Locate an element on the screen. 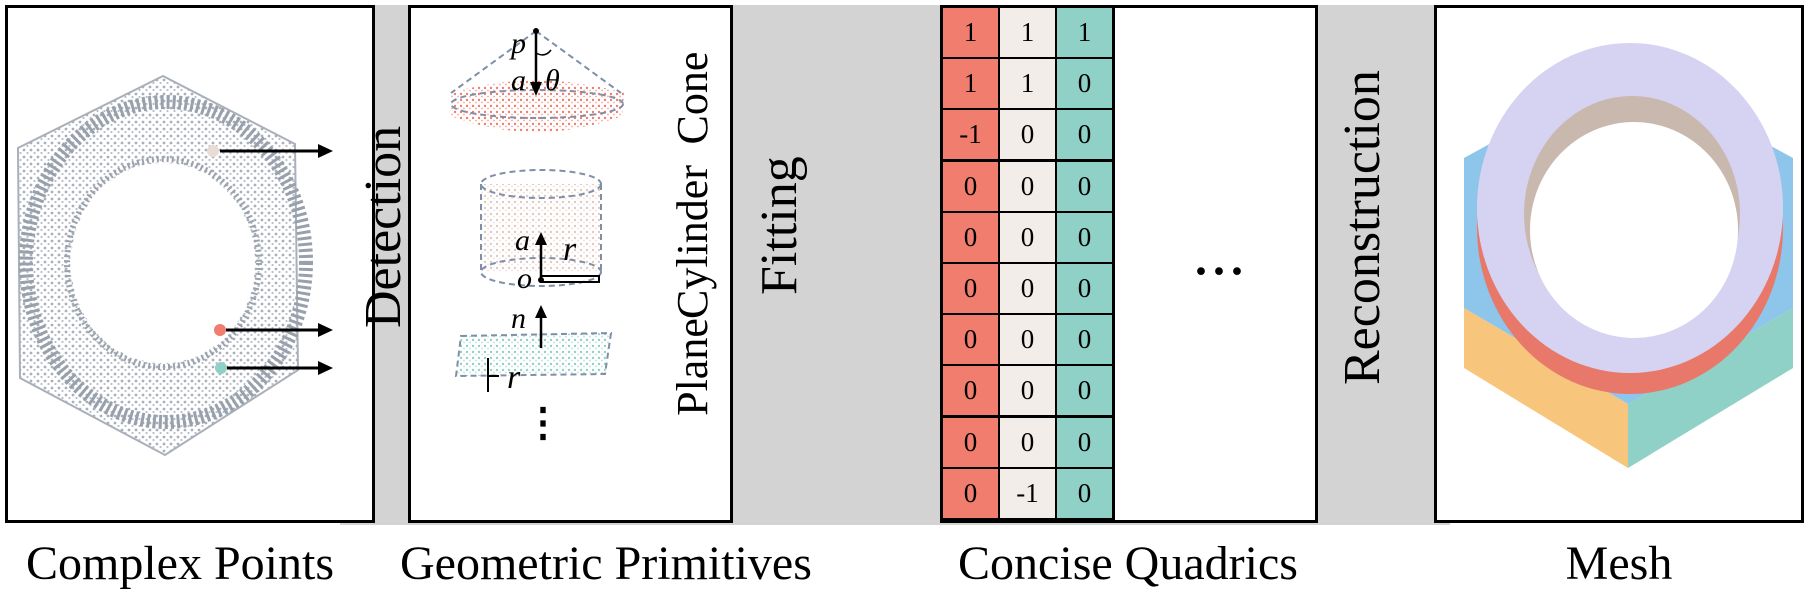 The width and height of the screenshot is (1809, 601). plane-primitive is located at coordinates (533, 348).